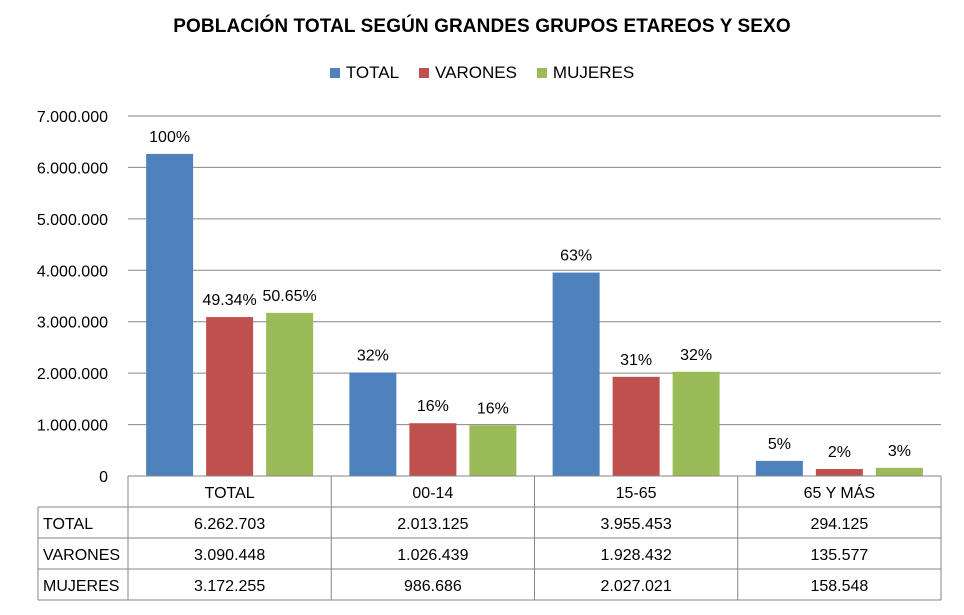 The image size is (964, 615). I want to click on data-label: 100%, so click(169, 137).